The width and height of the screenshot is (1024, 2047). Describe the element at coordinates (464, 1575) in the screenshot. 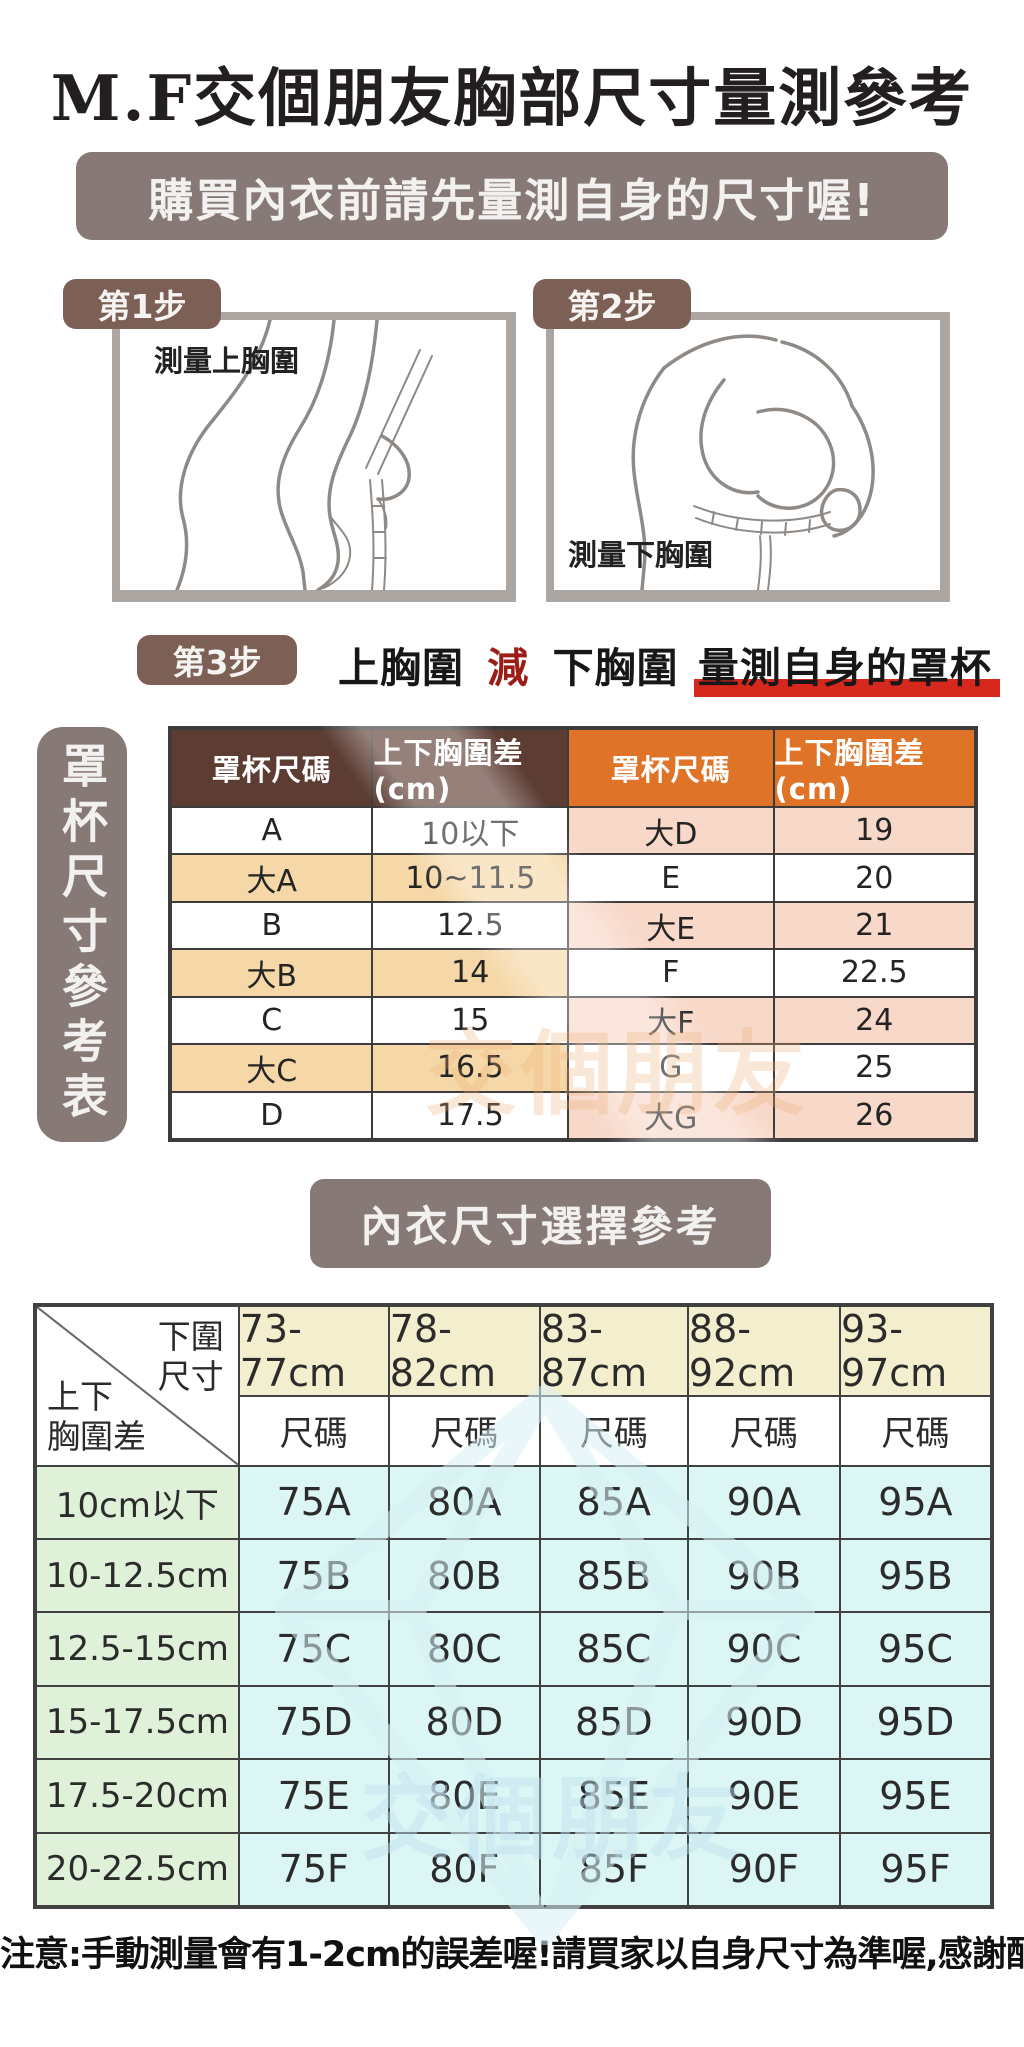

I see `size-cell: 80B` at that location.